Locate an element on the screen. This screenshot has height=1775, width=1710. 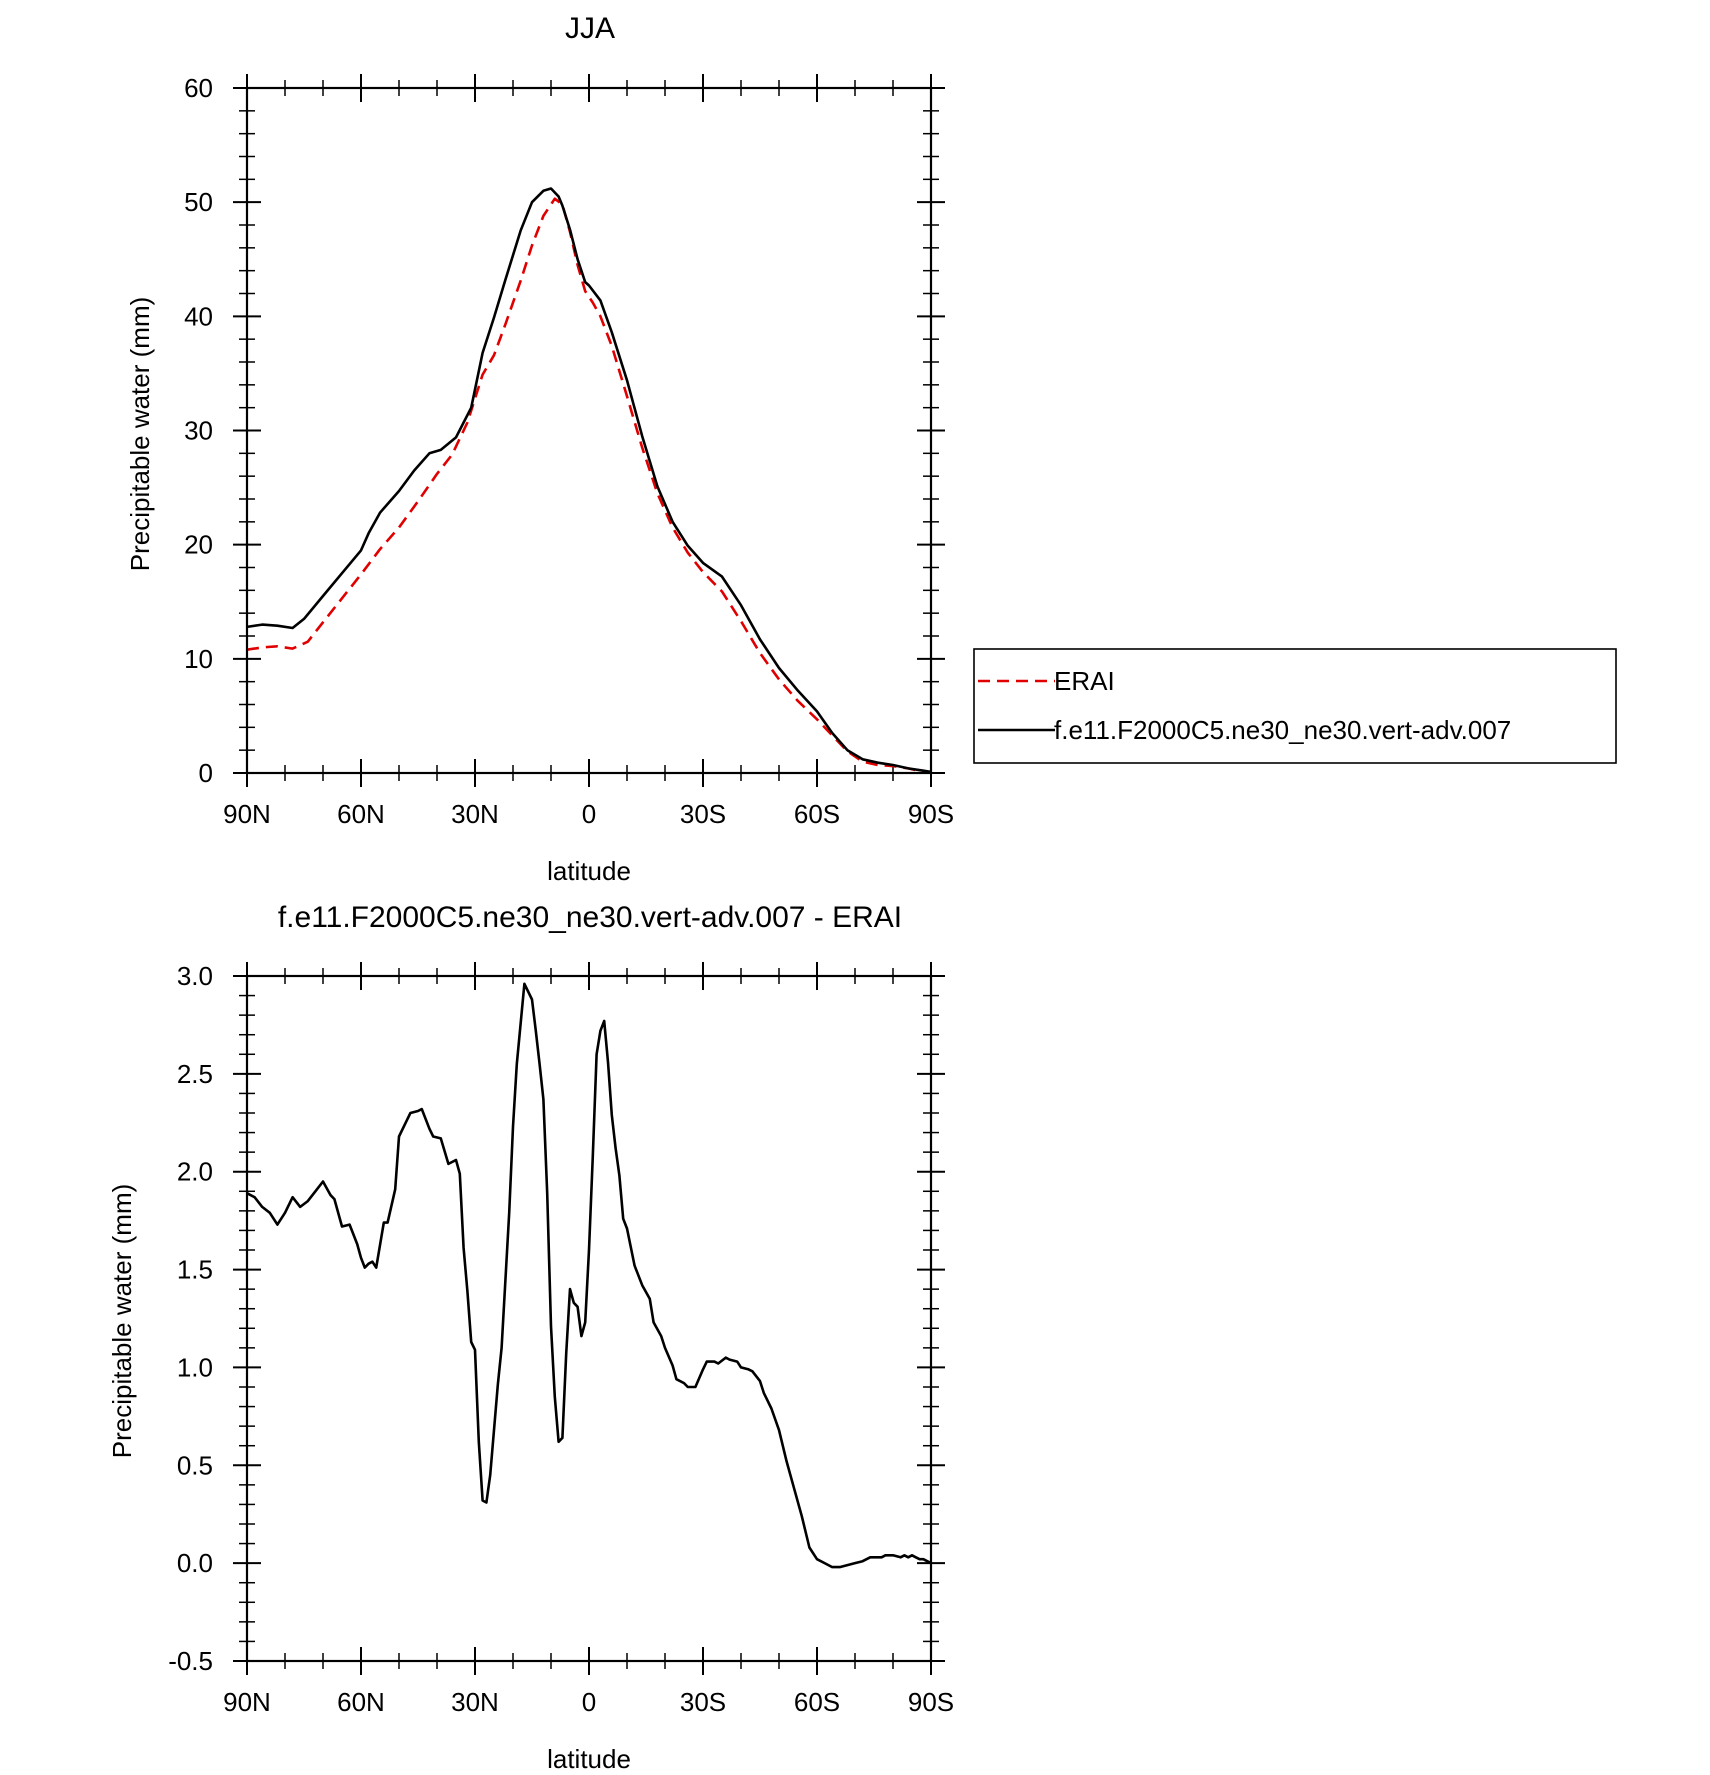
y-tick-label: 10 is located at coordinates (198, 659).